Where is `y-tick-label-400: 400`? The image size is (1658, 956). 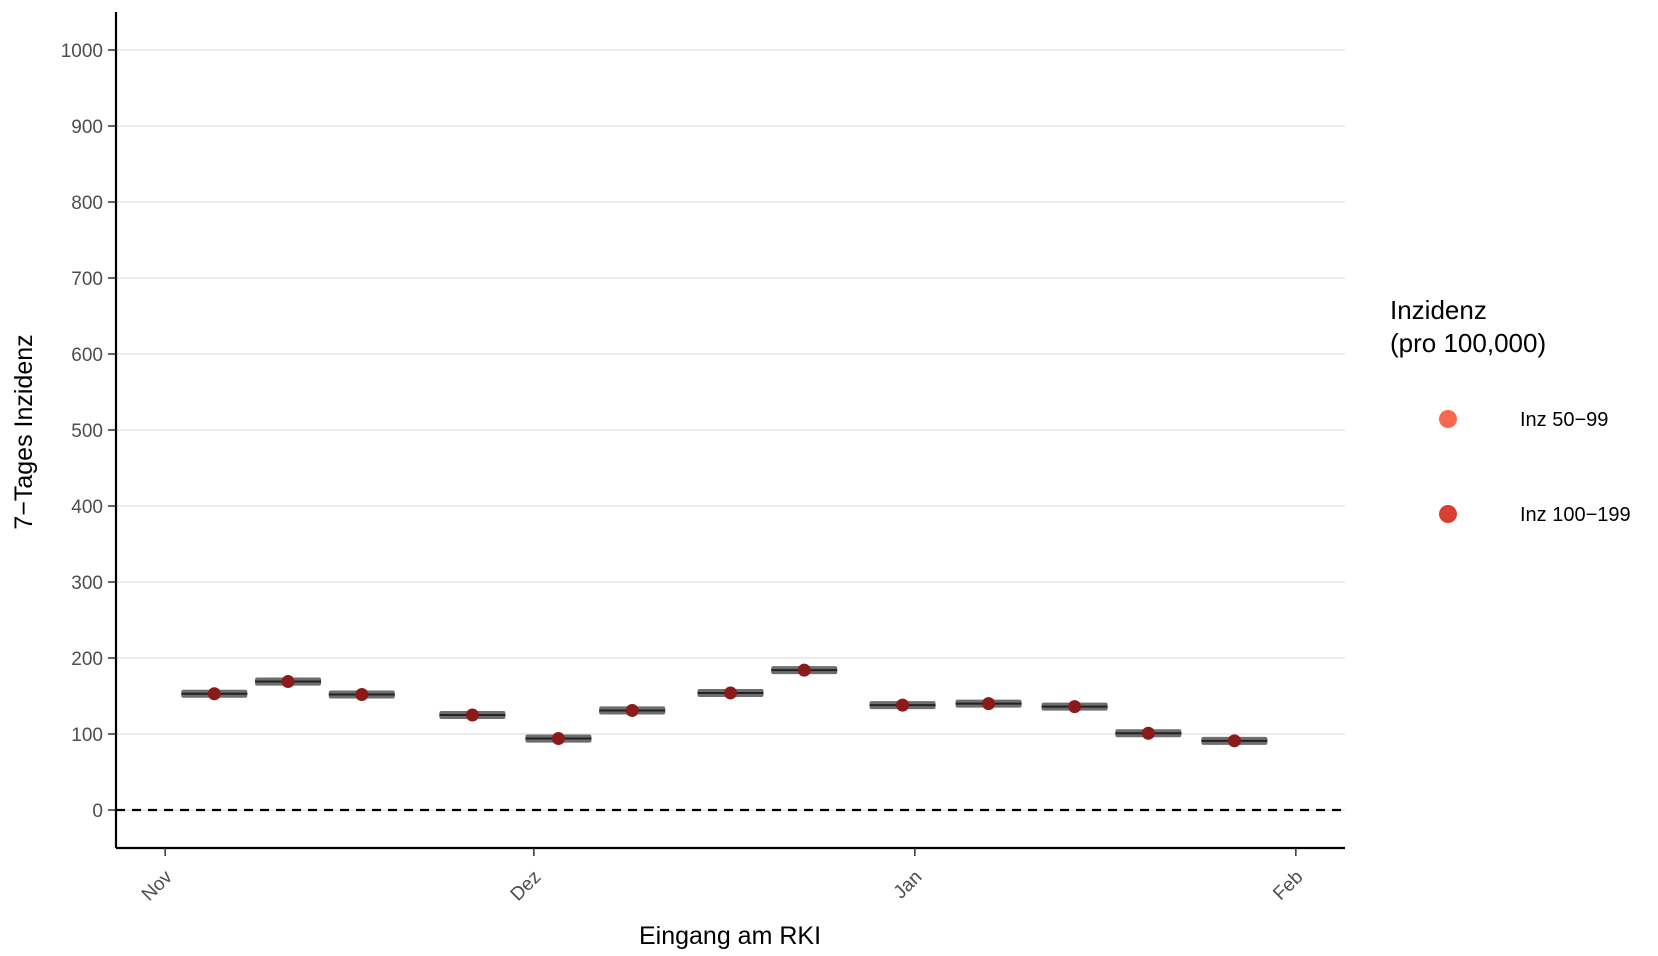
y-tick-label-400: 400 is located at coordinates (87, 507).